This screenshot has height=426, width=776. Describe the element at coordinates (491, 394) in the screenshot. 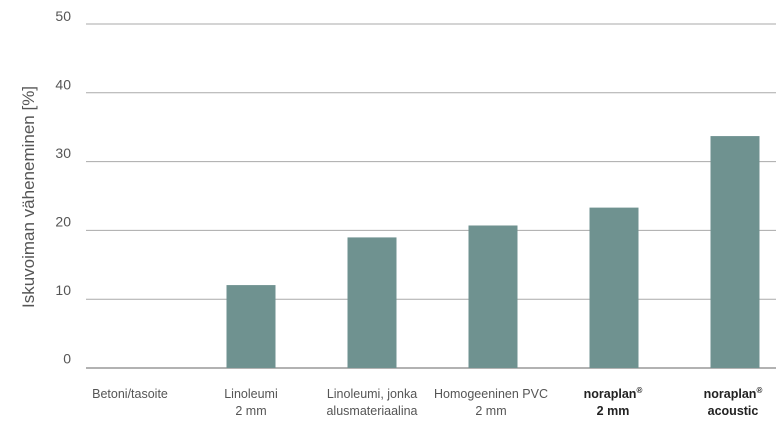

I see `category-label-line: Homogeeninen PVC` at that location.